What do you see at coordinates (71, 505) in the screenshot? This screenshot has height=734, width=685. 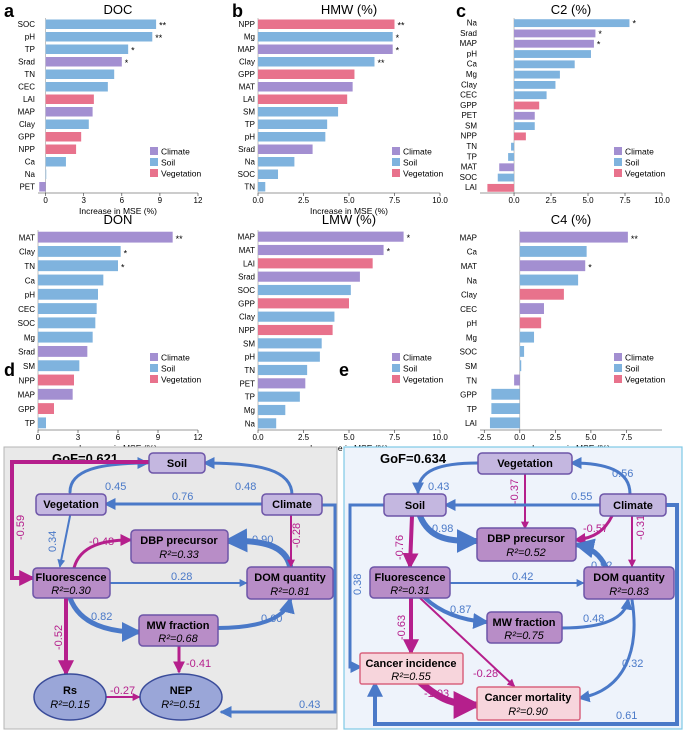 I see `svg-text: Vegetation` at bounding box center [71, 505].